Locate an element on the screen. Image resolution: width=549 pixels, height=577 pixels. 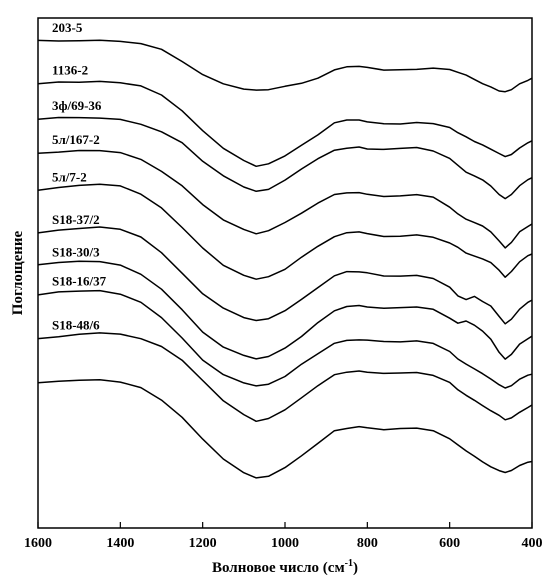
x-axis: 1600 1400 1200 1000 800 600 400 is located at coordinates (283, 536).